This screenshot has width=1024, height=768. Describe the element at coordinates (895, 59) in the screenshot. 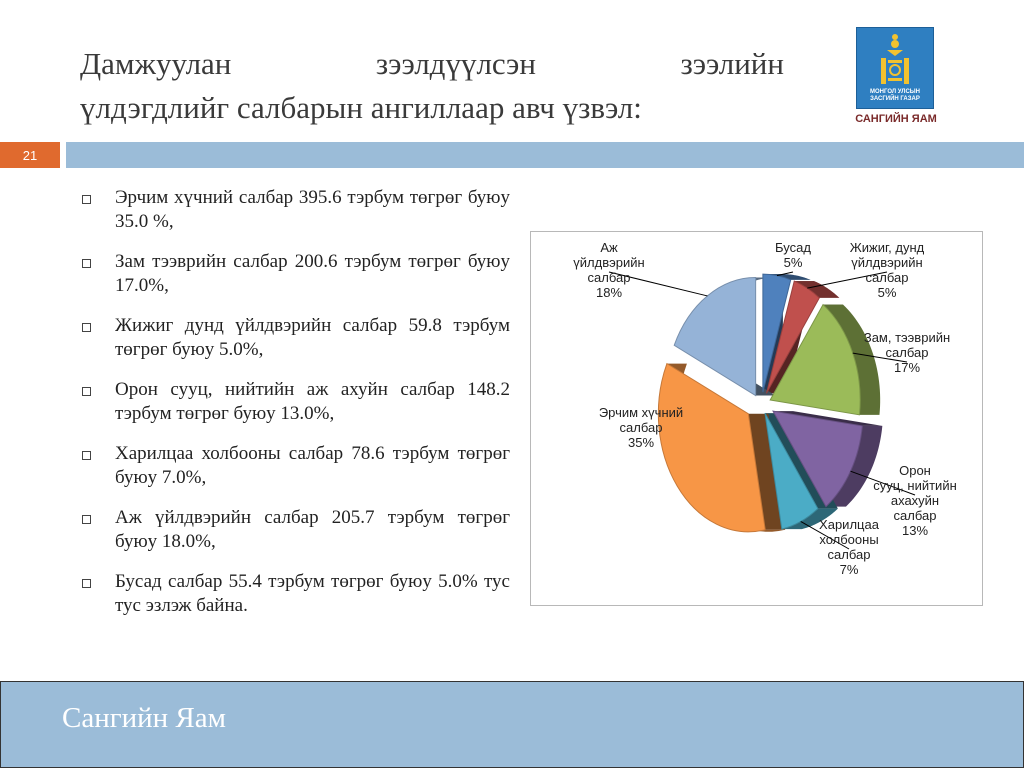

I see `soyombo-icon` at that location.